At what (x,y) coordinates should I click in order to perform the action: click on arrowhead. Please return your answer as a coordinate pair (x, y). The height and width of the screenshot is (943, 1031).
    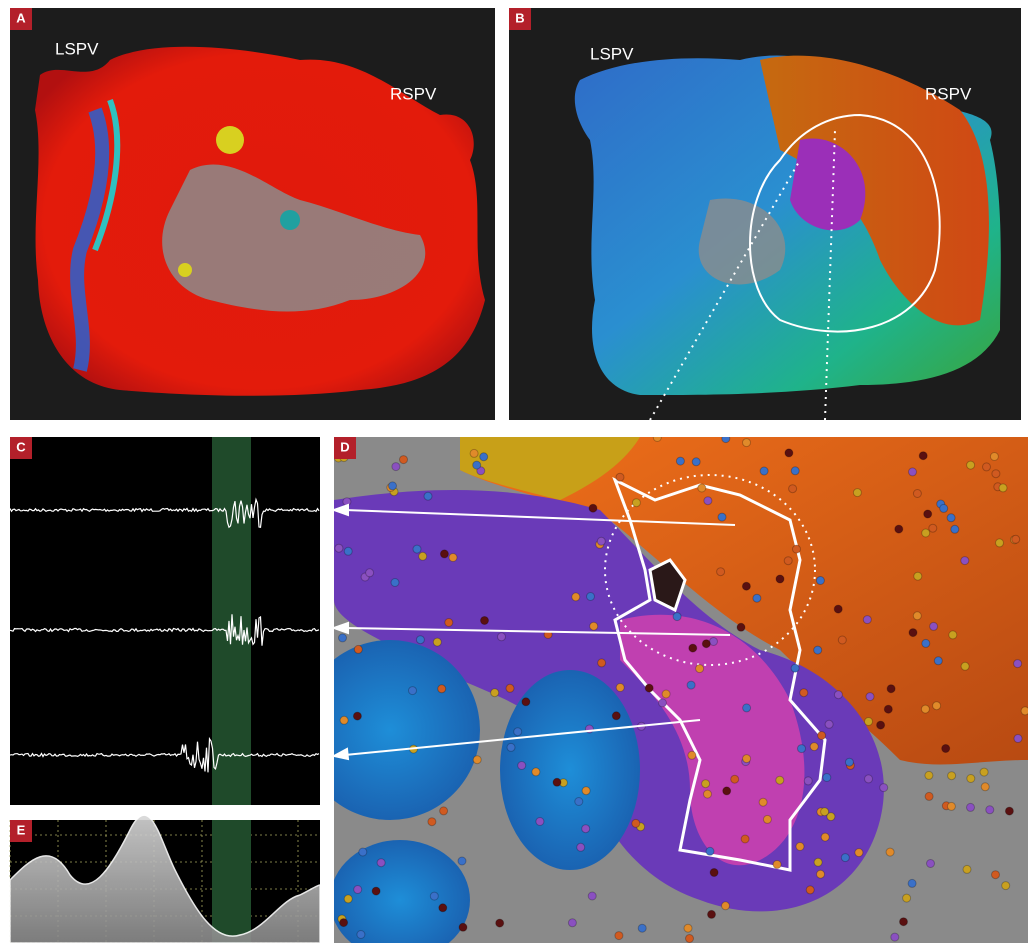
    Looking at the image, I should click on (340, 628).